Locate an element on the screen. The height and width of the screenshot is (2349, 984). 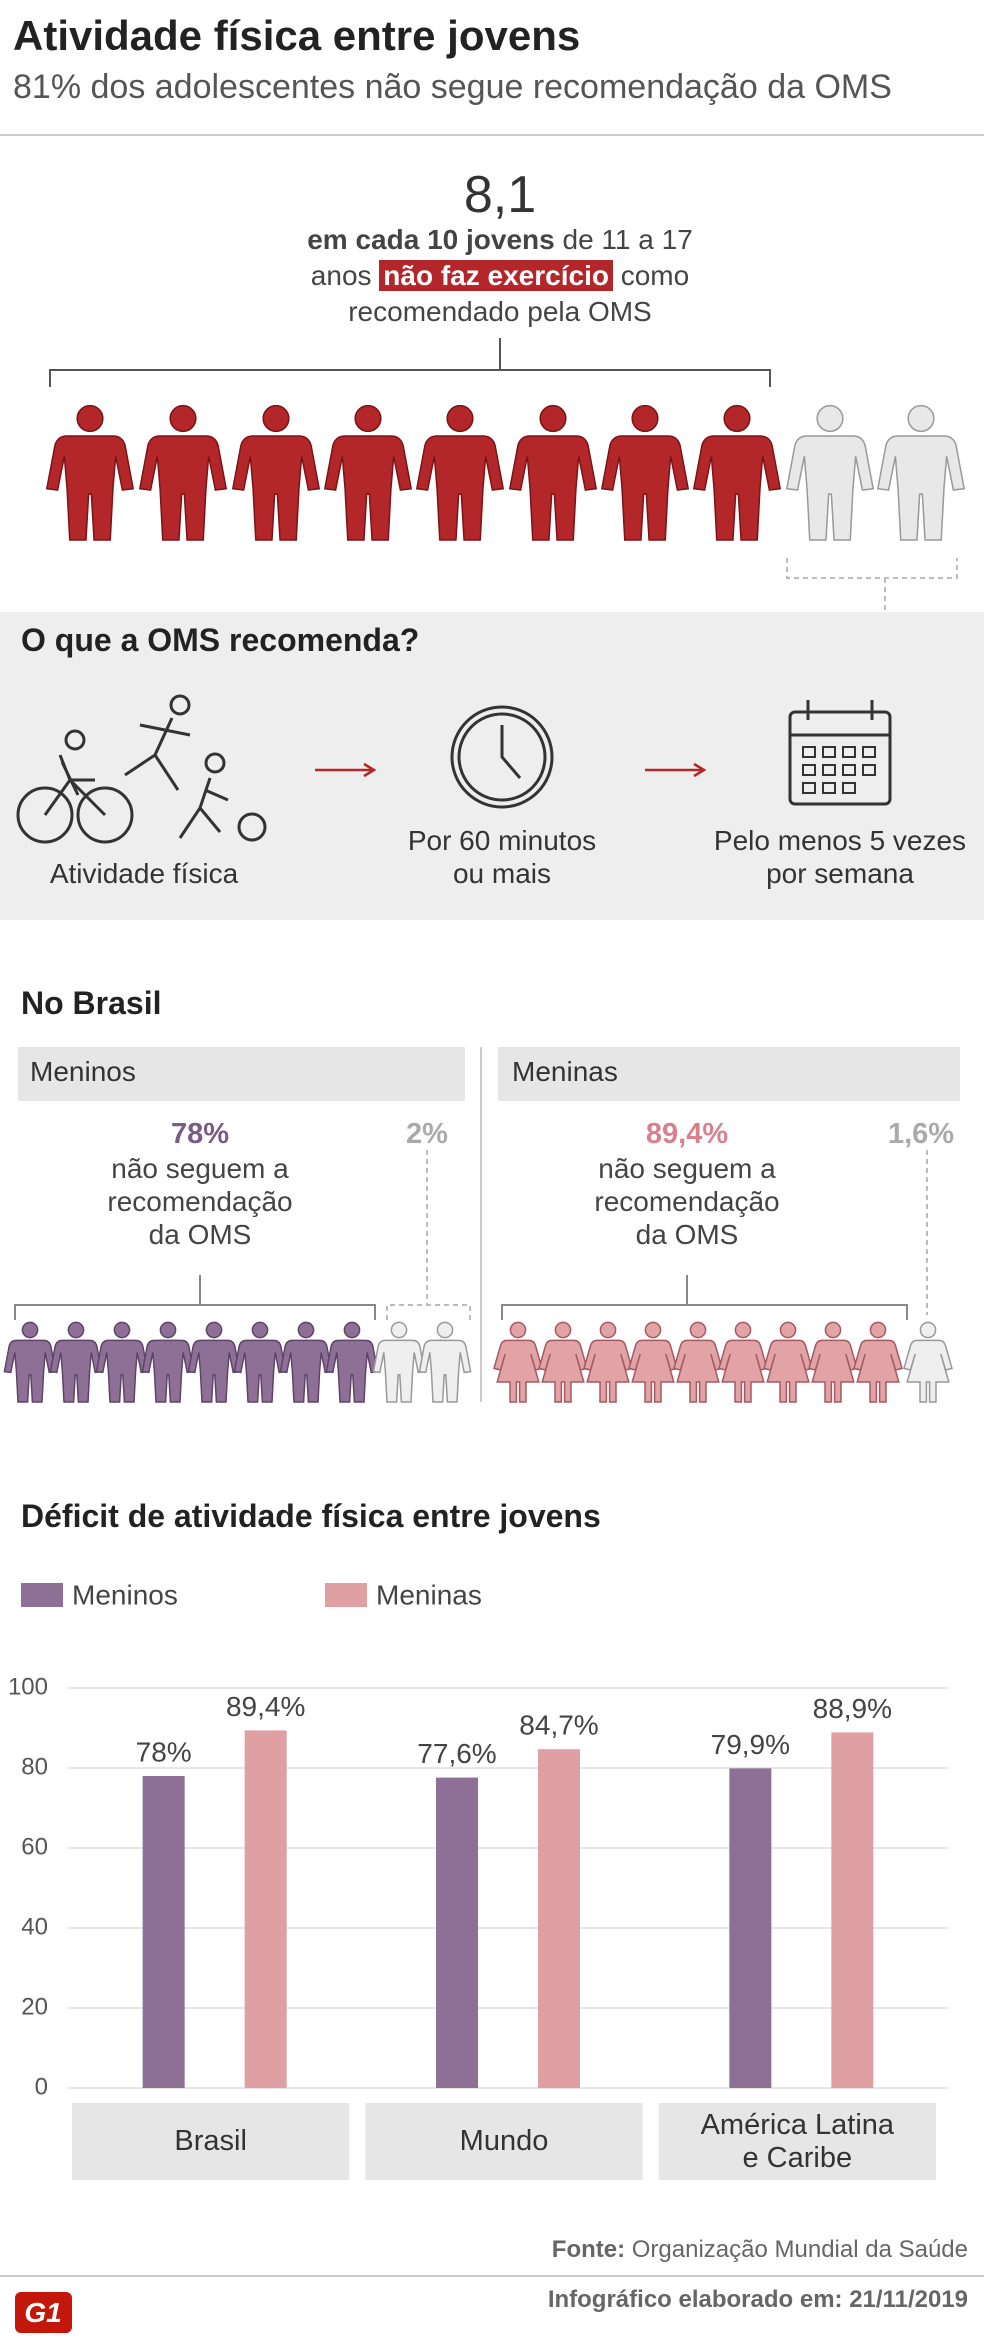
value-label: 89,4% is located at coordinates (265, 1706).